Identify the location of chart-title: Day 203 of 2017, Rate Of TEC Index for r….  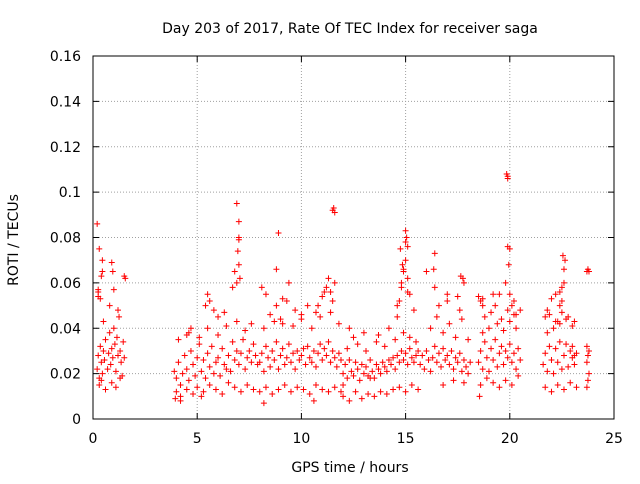
(350, 29).